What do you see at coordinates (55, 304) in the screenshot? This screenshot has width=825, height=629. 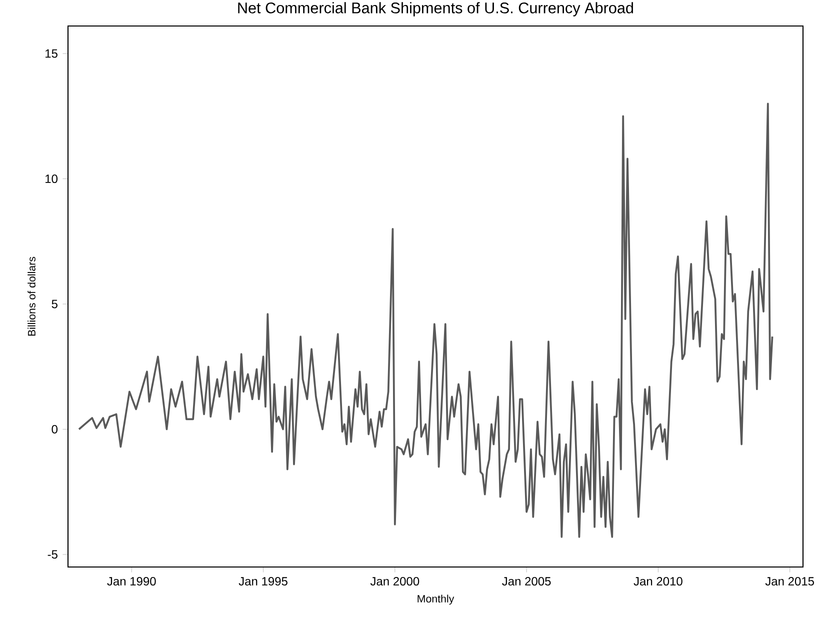 I see `y-tick-label: 5` at bounding box center [55, 304].